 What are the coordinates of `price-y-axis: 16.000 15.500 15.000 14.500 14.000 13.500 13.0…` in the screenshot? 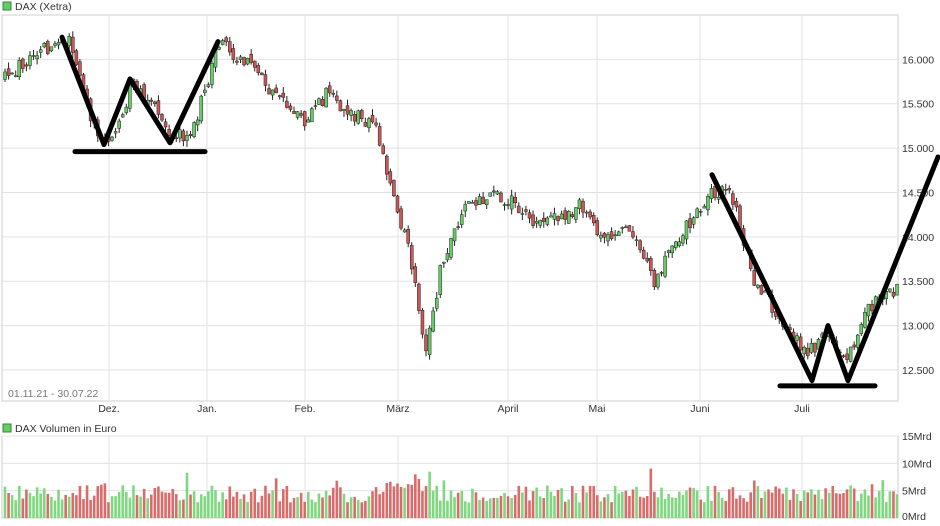 It's located at (918, 215).